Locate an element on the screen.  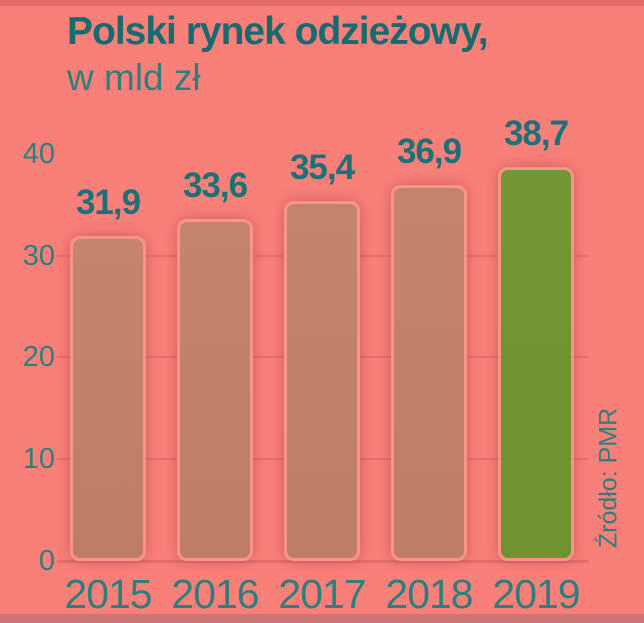
x-axis-label-2018: 2018 is located at coordinates (429, 594).